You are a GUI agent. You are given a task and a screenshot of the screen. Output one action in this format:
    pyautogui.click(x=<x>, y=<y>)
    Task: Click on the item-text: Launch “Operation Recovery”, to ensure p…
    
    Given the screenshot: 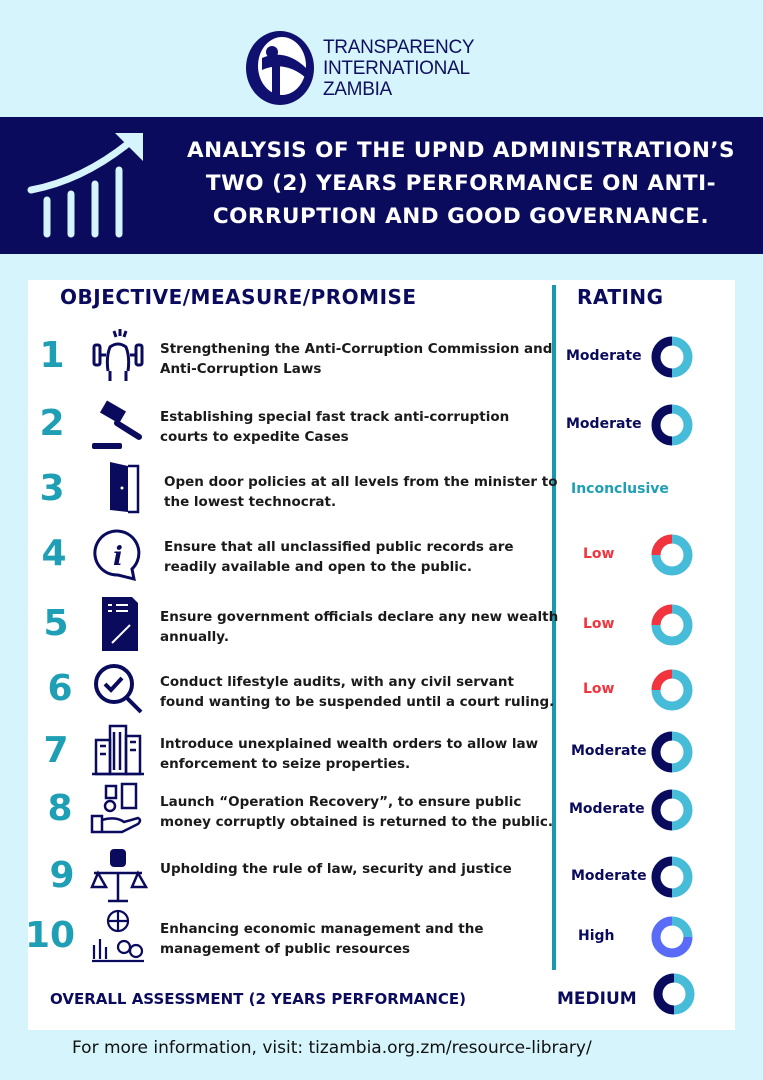 What is the action you would take?
    pyautogui.click(x=357, y=812)
    